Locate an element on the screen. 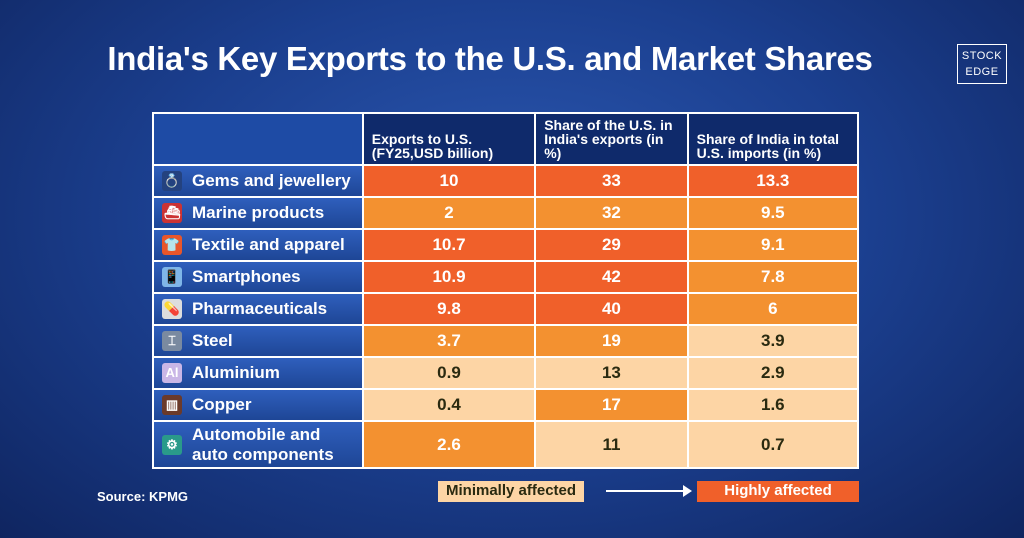  row-label-text: Automobile and auto components is located at coordinates (263, 444).